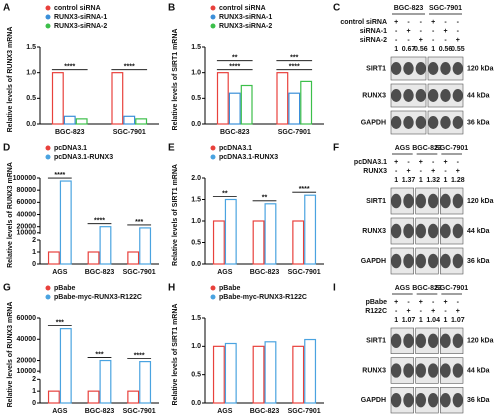 The height and width of the screenshot is (419, 500). I want to click on panel-label: B, so click(171, 8).